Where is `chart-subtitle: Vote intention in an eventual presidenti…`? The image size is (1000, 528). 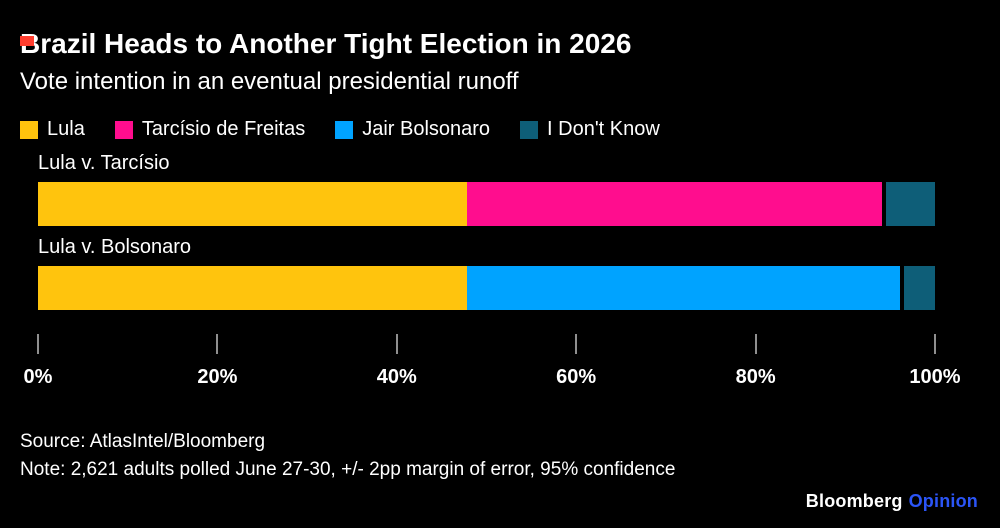 chart-subtitle: Vote intention in an eventual presidenti… is located at coordinates (269, 82).